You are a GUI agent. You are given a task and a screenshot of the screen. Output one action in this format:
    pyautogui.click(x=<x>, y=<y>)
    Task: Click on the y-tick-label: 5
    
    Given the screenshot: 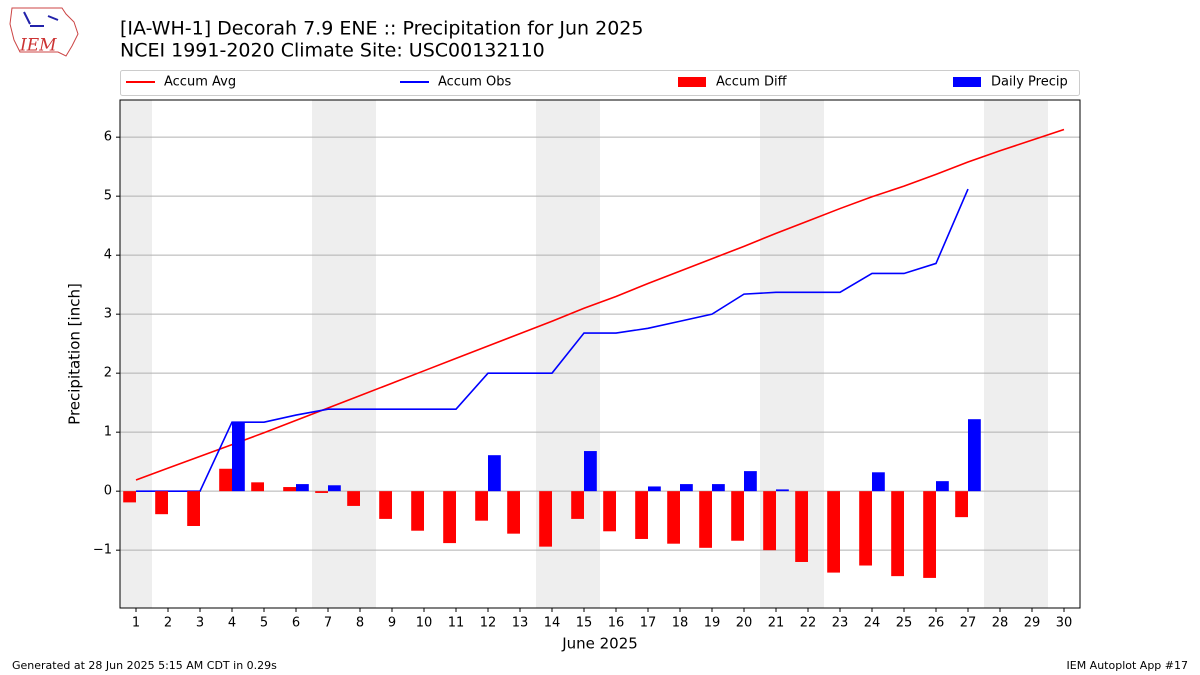 What is the action you would take?
    pyautogui.click(x=108, y=196)
    